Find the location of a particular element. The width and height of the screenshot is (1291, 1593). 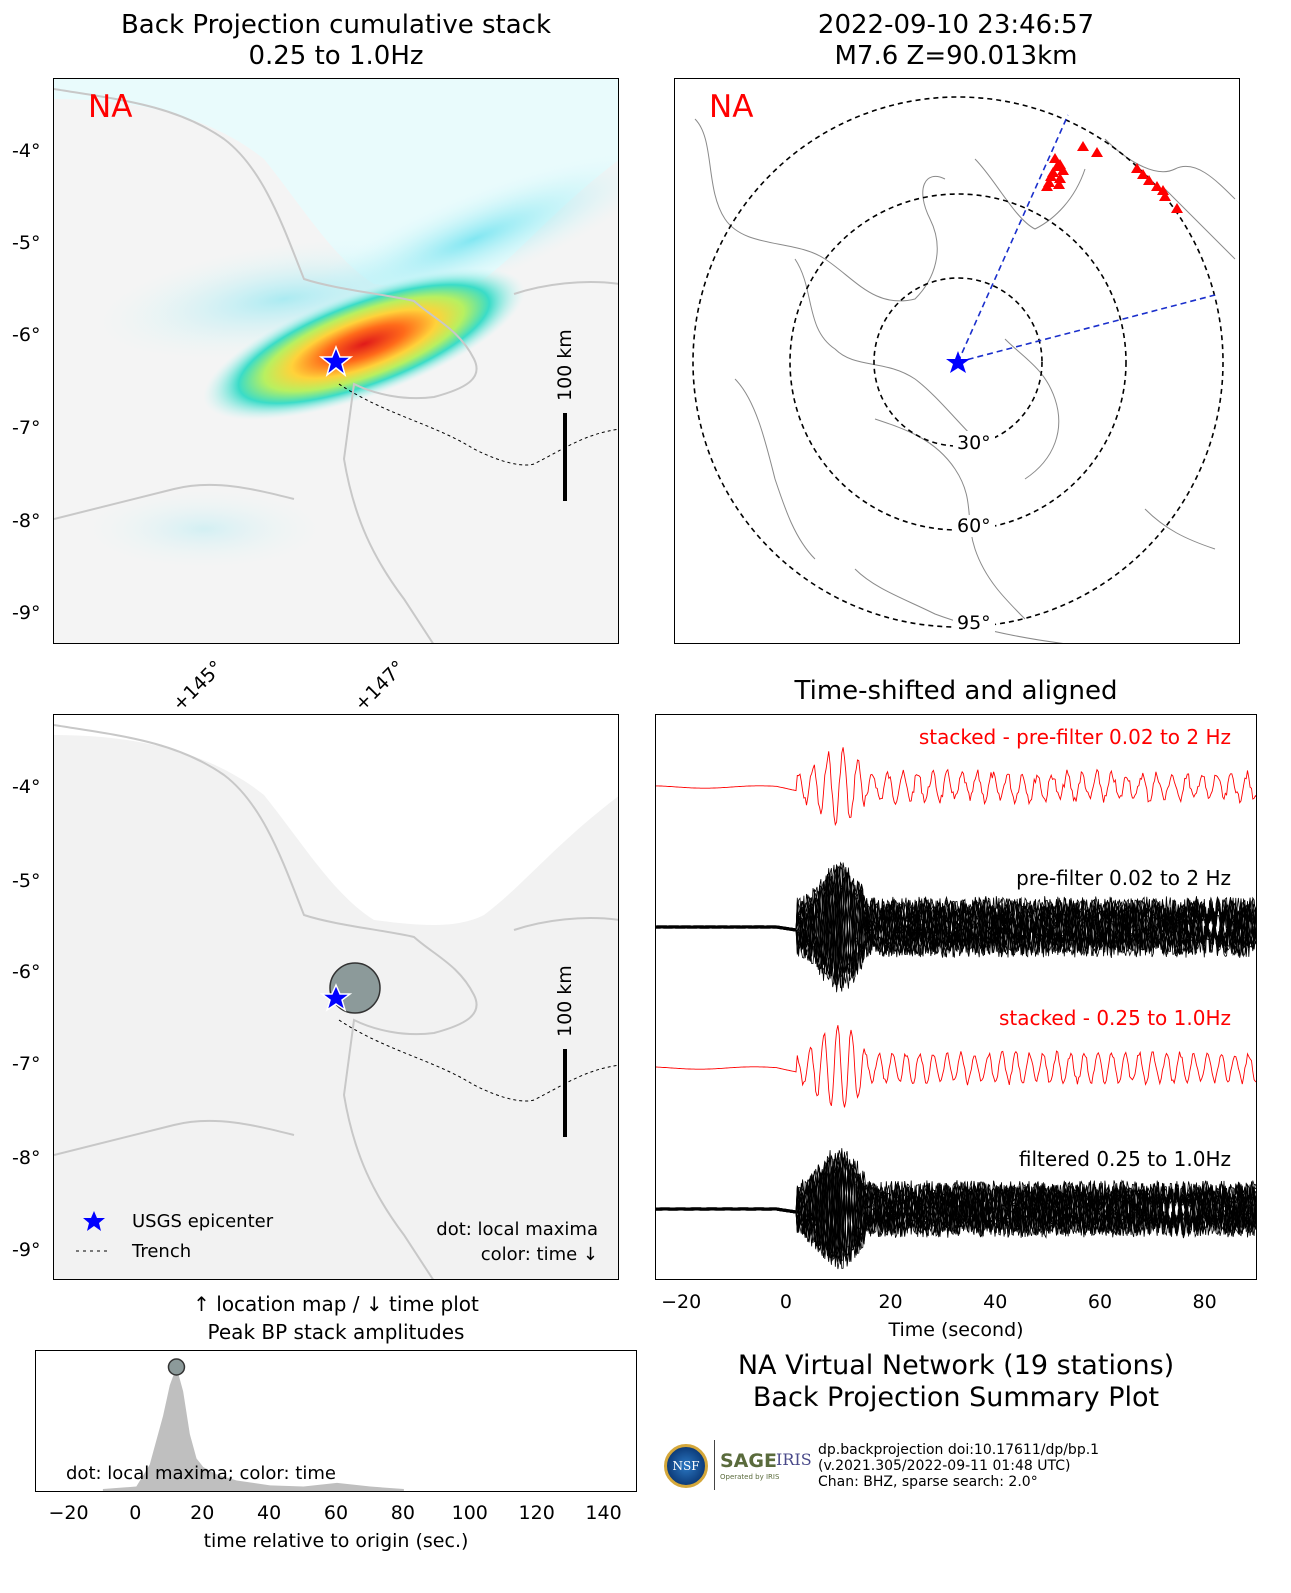

logos: NSF SAGE IRIS Operated by IRIS is located at coordinates (739, 1466).